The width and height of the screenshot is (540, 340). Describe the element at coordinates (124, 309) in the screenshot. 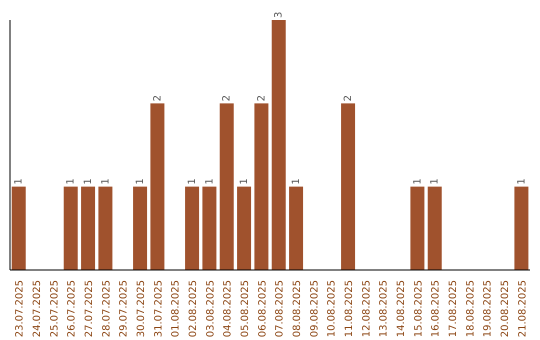

I see `x-tick-label: 29.07.2025` at that location.